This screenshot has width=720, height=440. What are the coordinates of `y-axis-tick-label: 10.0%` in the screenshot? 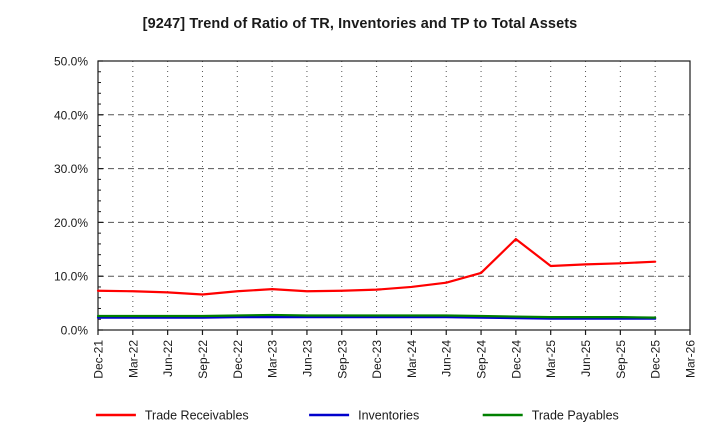 It's located at (71, 277).